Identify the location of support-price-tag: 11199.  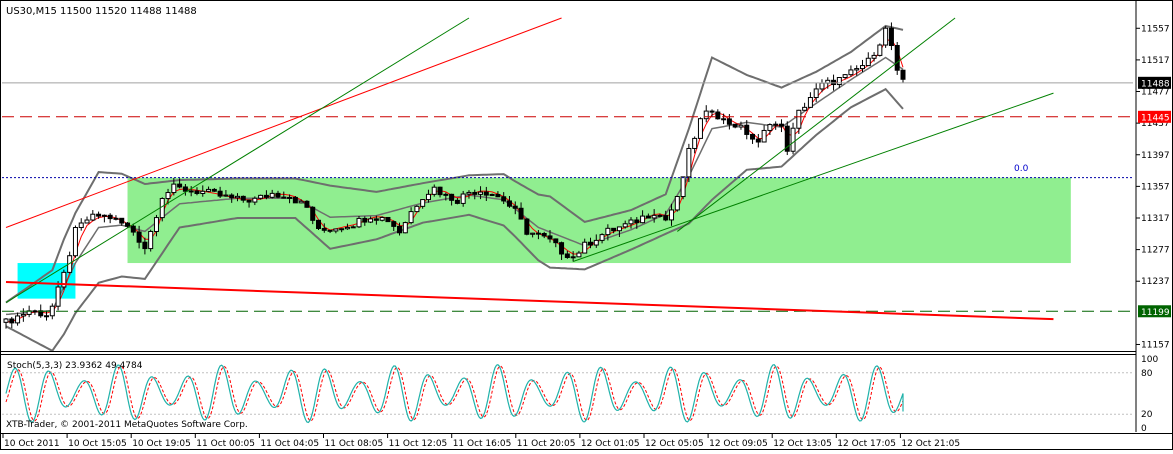
(1154, 311).